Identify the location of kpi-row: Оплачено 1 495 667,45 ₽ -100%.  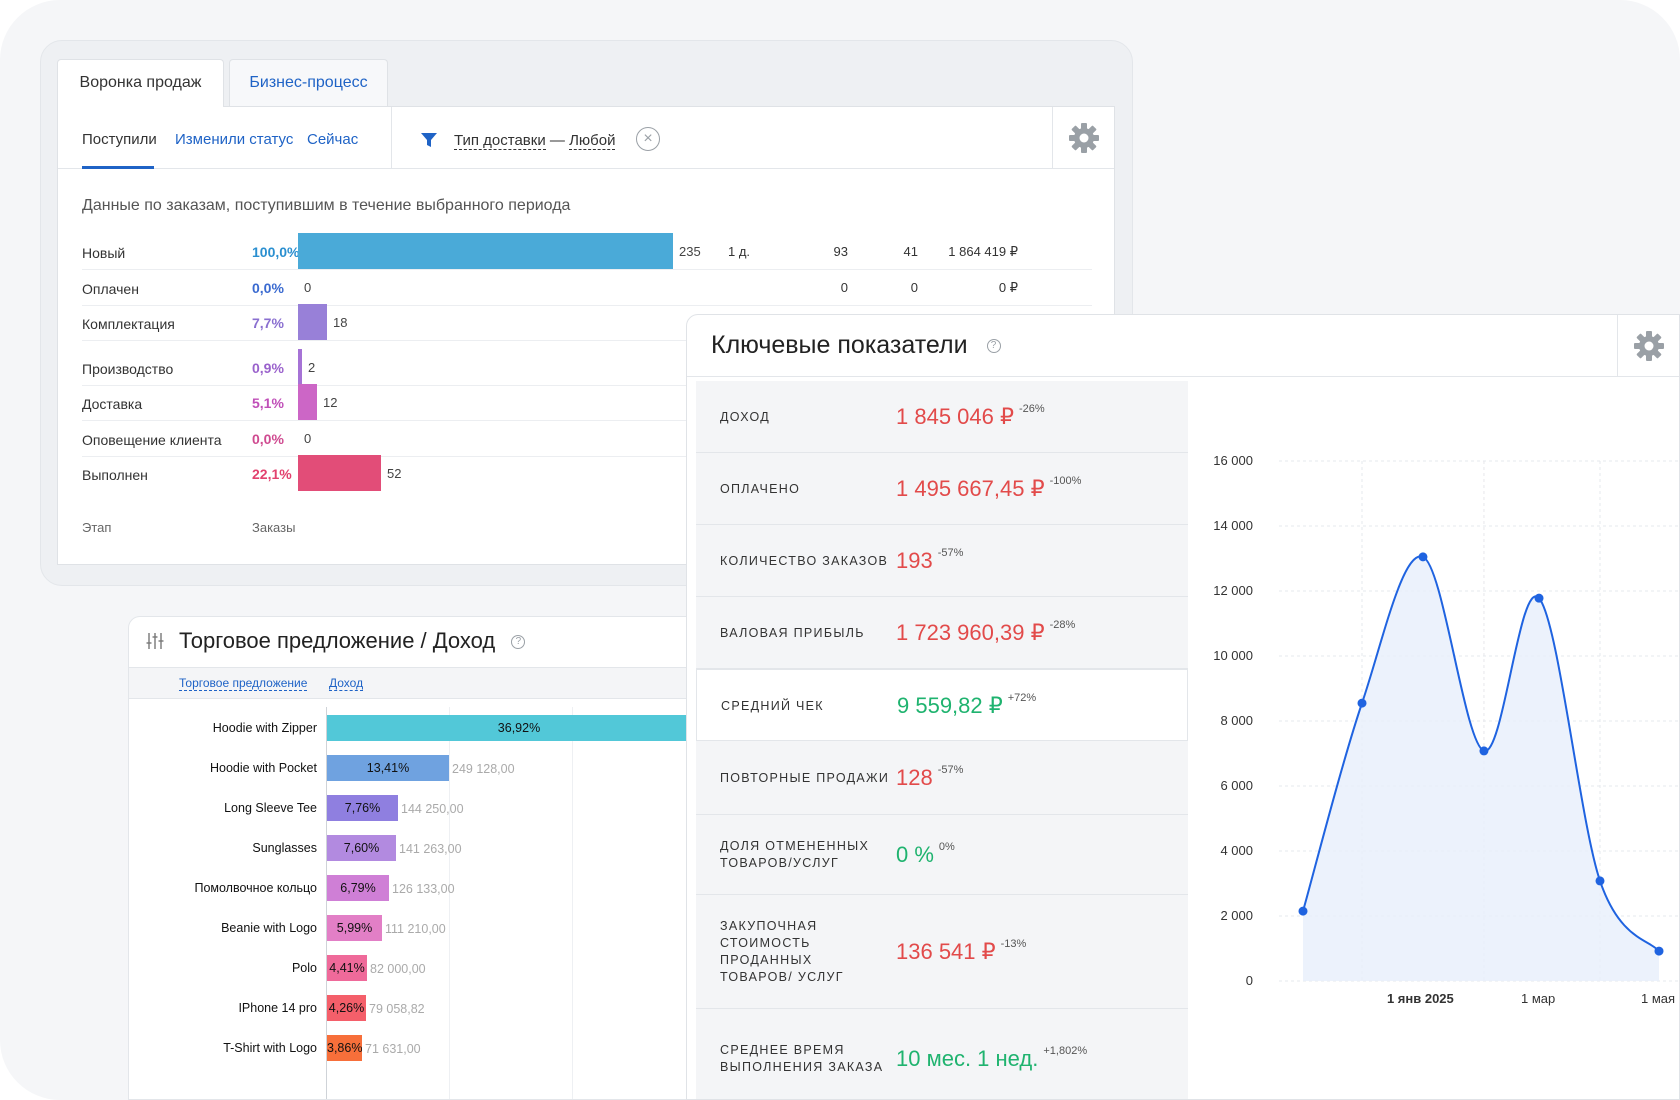
(942, 489).